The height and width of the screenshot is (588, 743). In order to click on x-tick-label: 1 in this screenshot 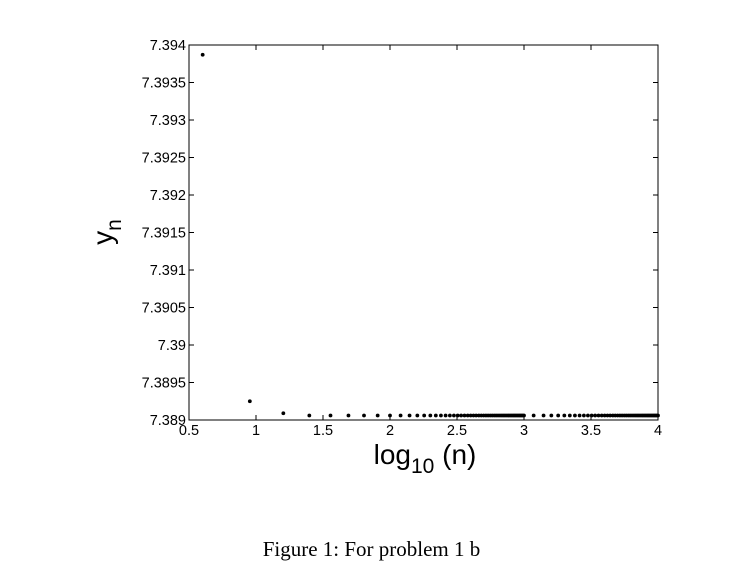, I will do `click(256, 431)`.